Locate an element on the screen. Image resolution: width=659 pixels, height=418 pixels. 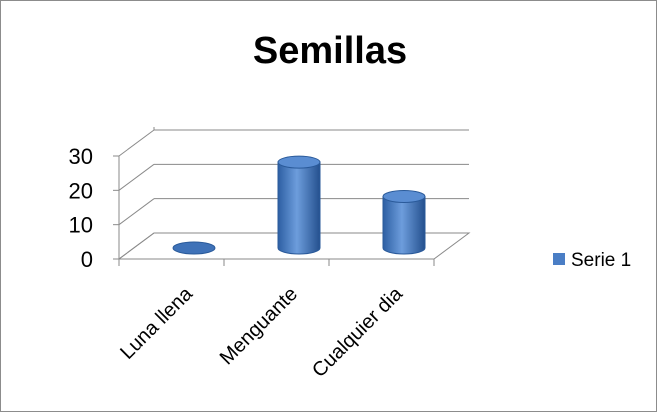
x-tick-label: Menguante is located at coordinates (259, 326).